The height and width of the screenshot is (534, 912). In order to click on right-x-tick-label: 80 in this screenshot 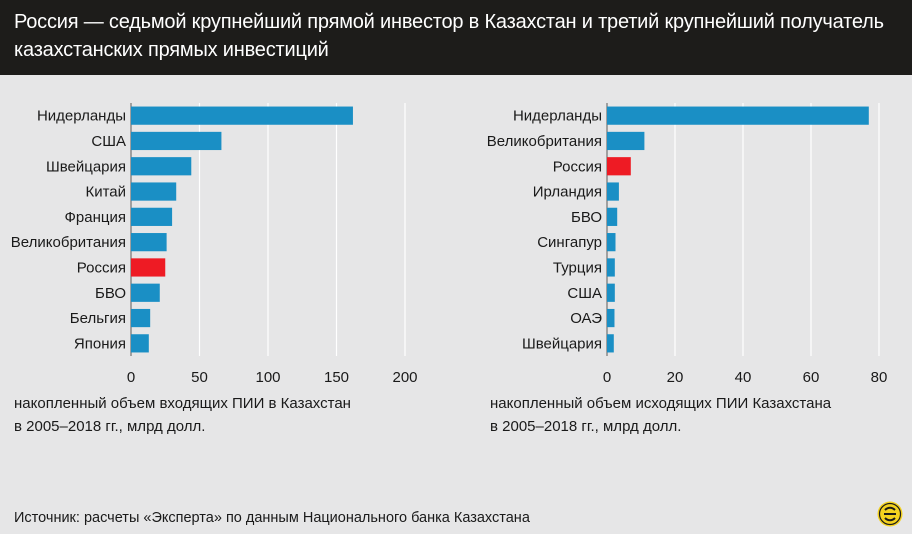, I will do `click(879, 377)`.